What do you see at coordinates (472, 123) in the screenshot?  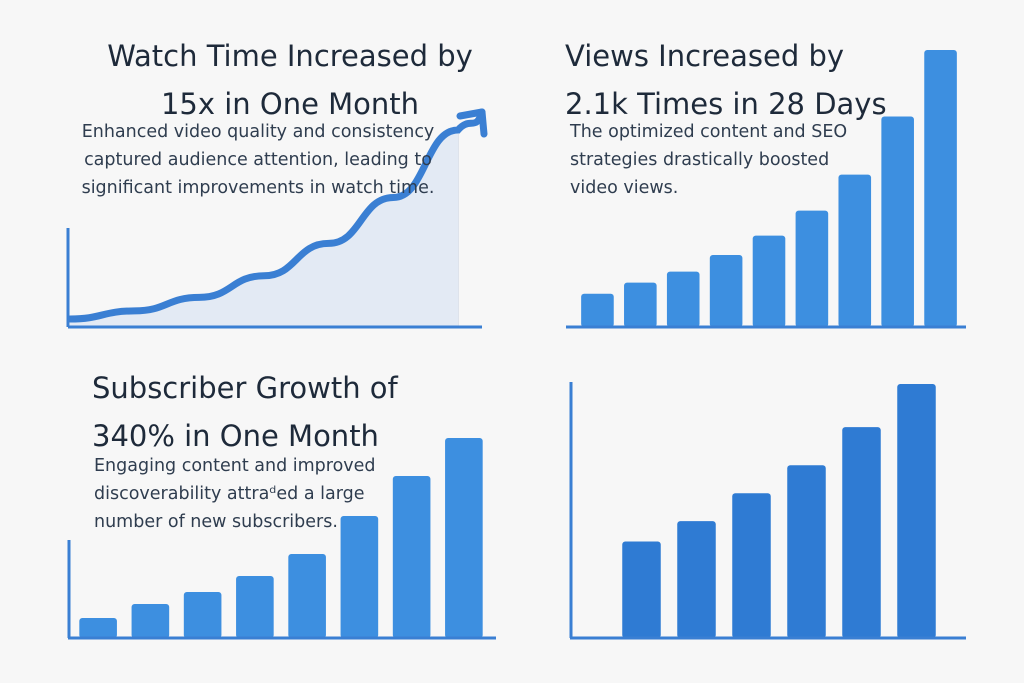 I see `watch-time-arrowhead` at bounding box center [472, 123].